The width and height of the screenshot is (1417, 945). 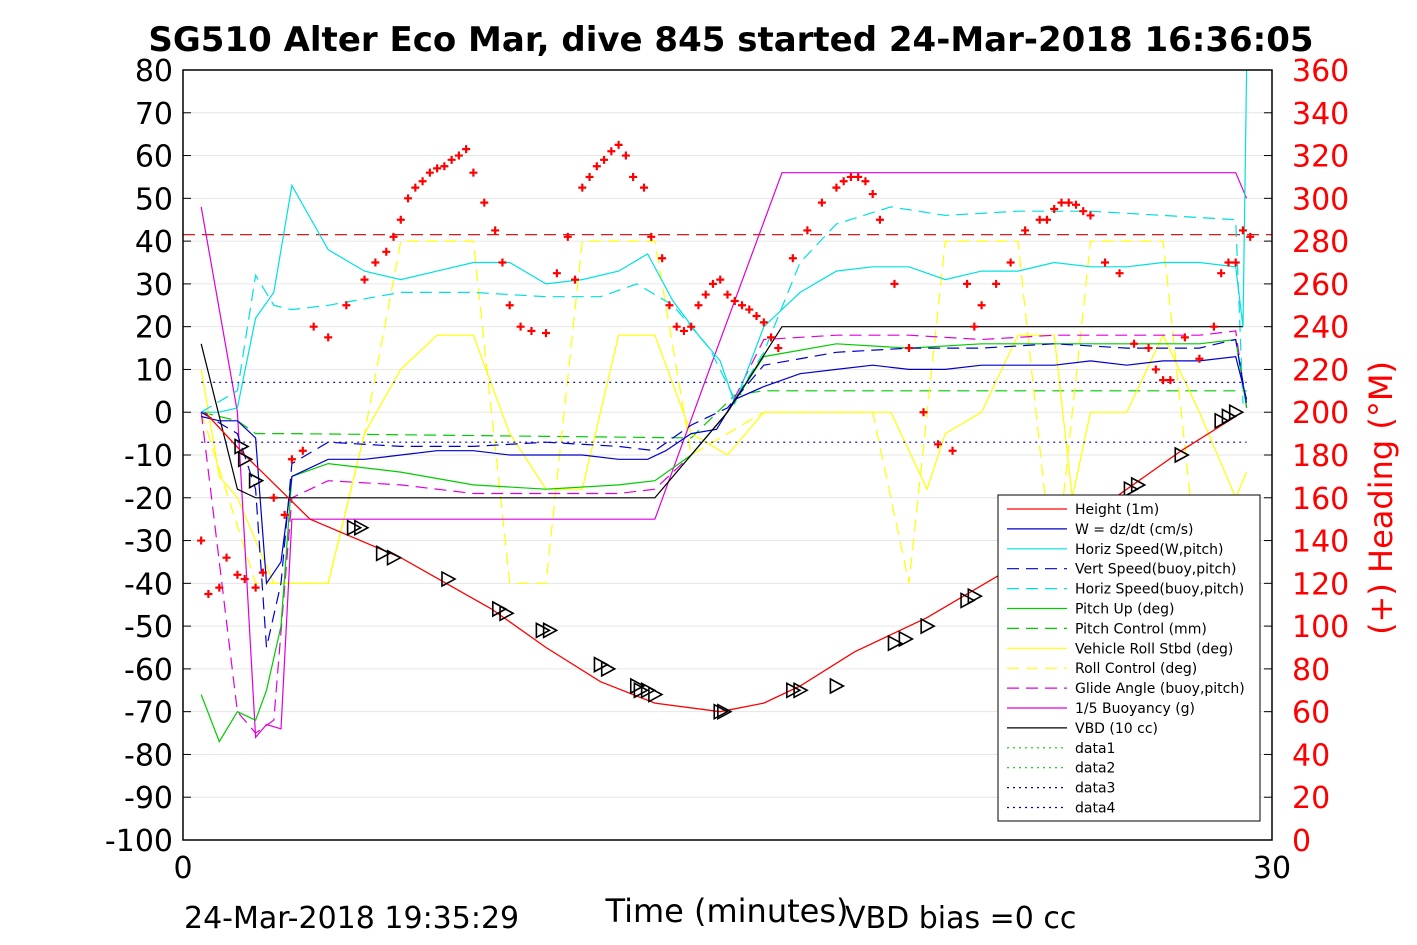 I want to click on left-tick-label: 50, so click(x=154, y=199).